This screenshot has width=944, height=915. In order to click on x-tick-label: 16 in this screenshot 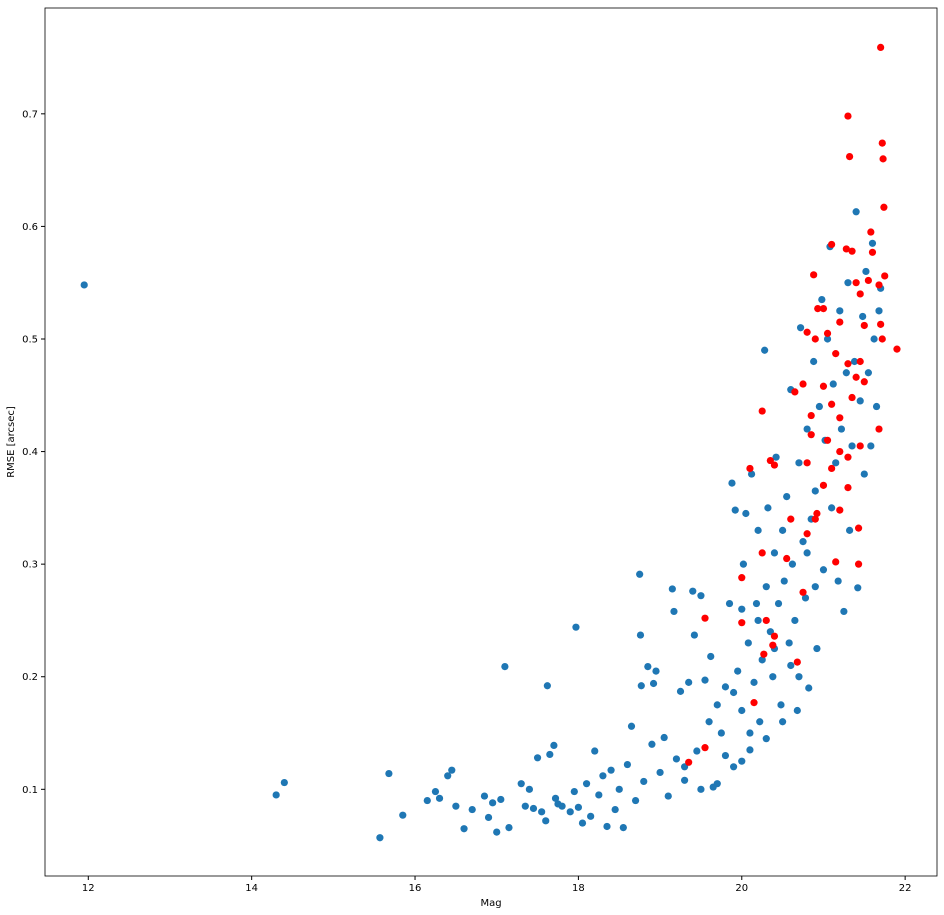, I will do `click(415, 888)`.